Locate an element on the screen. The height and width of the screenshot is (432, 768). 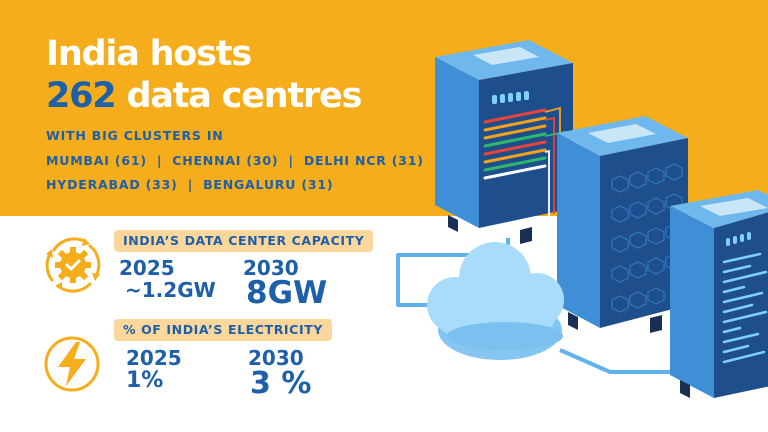
cluster-chennai: CHENNAI (30) is located at coordinates (225, 160).